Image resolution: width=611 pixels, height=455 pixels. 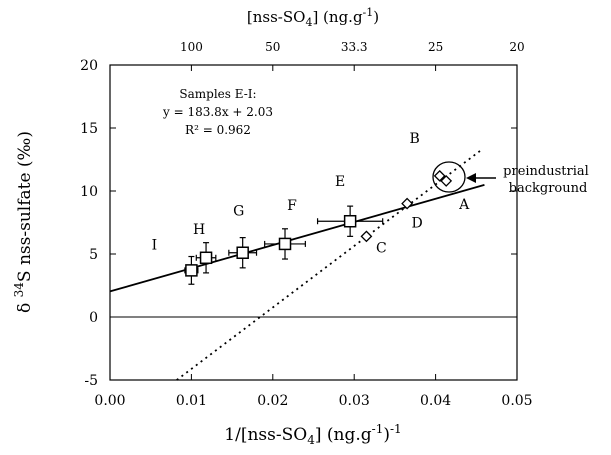 I want to click on regression-line, so click(x=297, y=238).